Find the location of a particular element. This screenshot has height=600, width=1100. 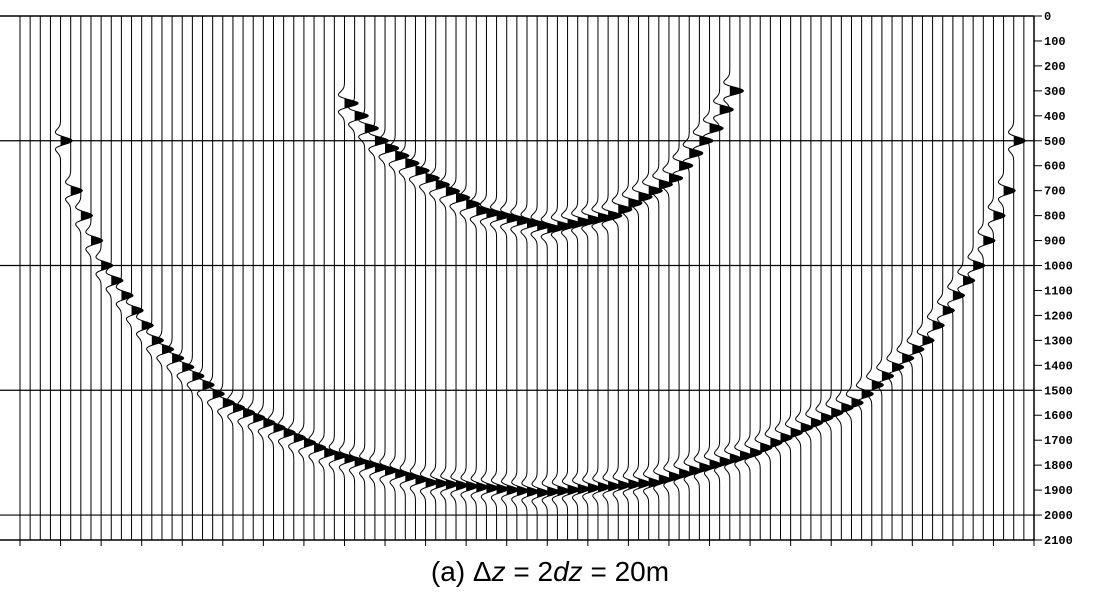

y-tick-label-1400: 1400 is located at coordinates (1058, 366).